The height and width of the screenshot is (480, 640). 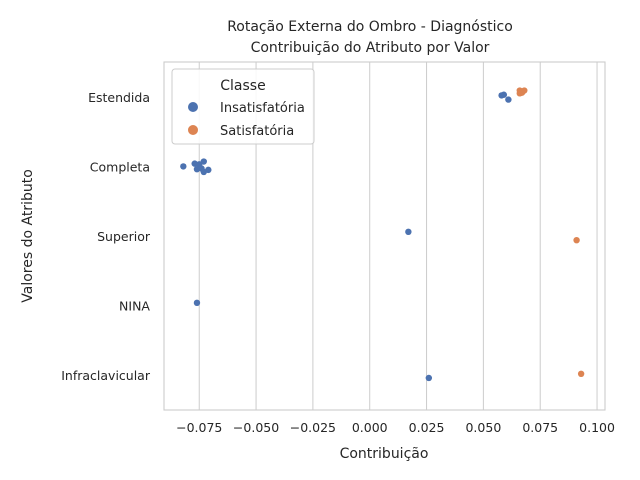 What do you see at coordinates (370, 27) in the screenshot?
I see `chart-title: Rotação Externa do Ombro - Diagnóstico` at bounding box center [370, 27].